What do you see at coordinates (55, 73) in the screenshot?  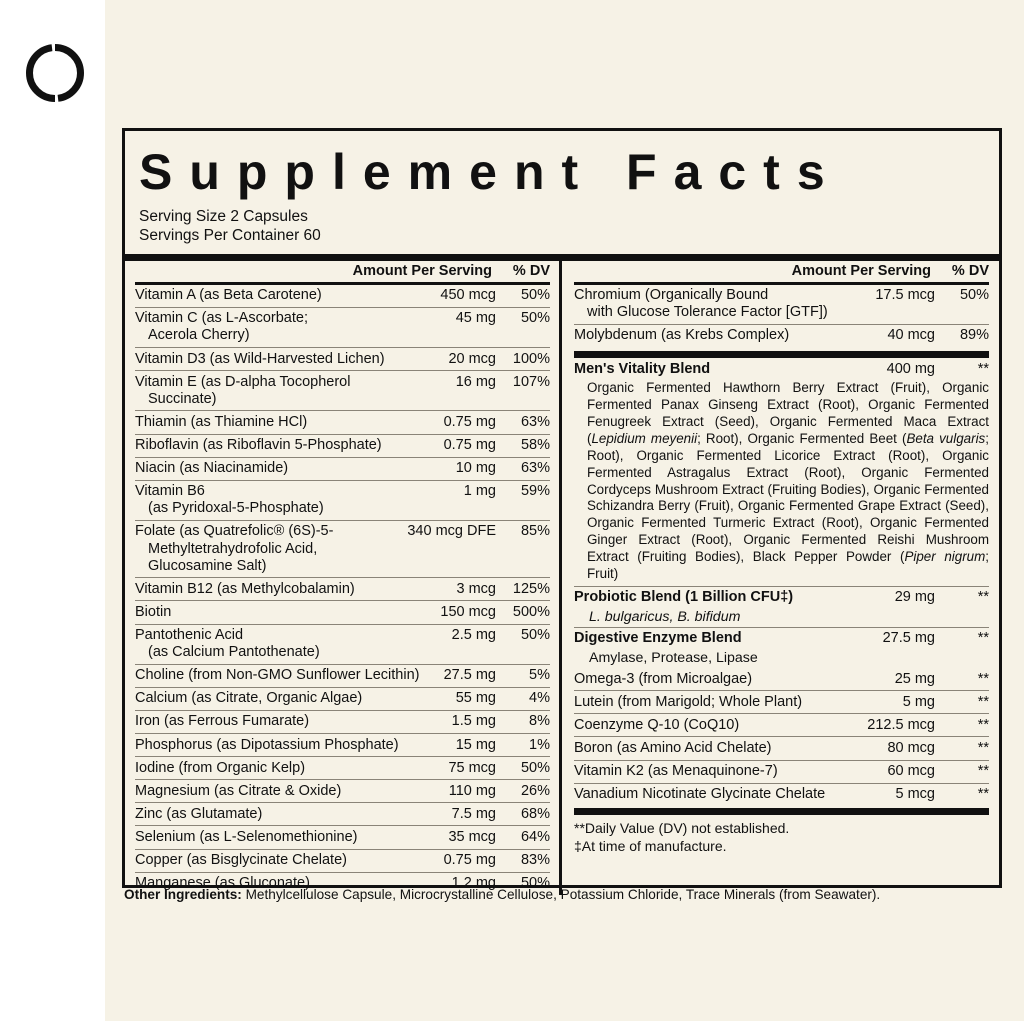 I see `split-ring-logo-icon` at bounding box center [55, 73].